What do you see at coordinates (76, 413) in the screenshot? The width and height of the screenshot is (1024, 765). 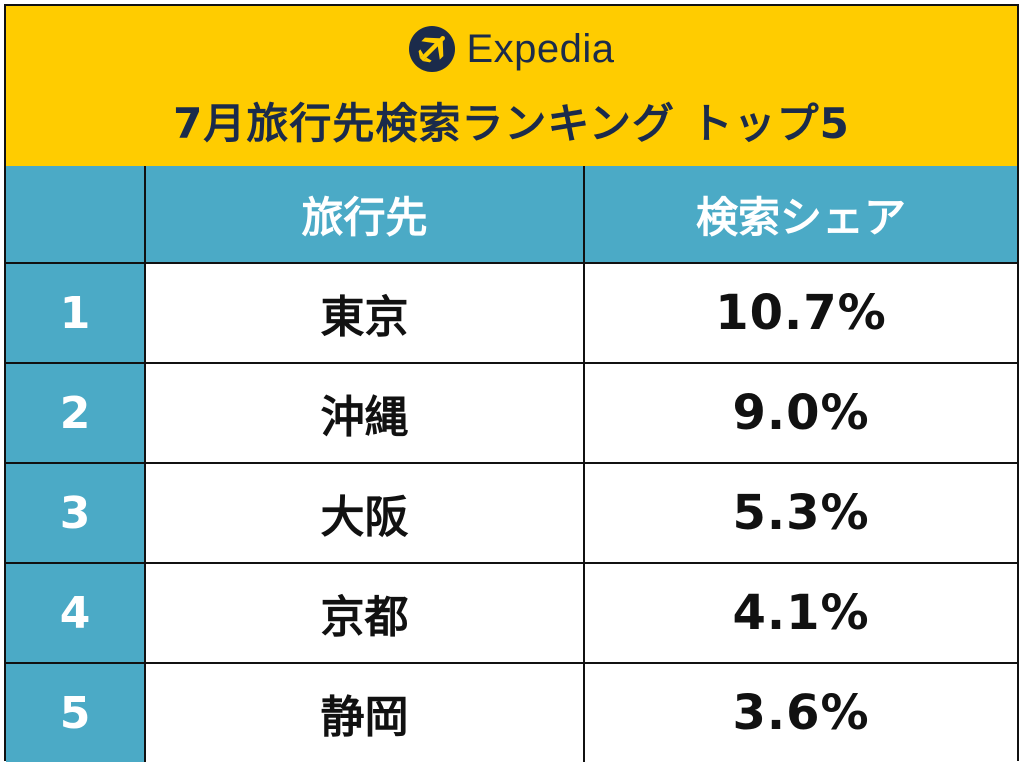 I see `rank-cell: 2` at bounding box center [76, 413].